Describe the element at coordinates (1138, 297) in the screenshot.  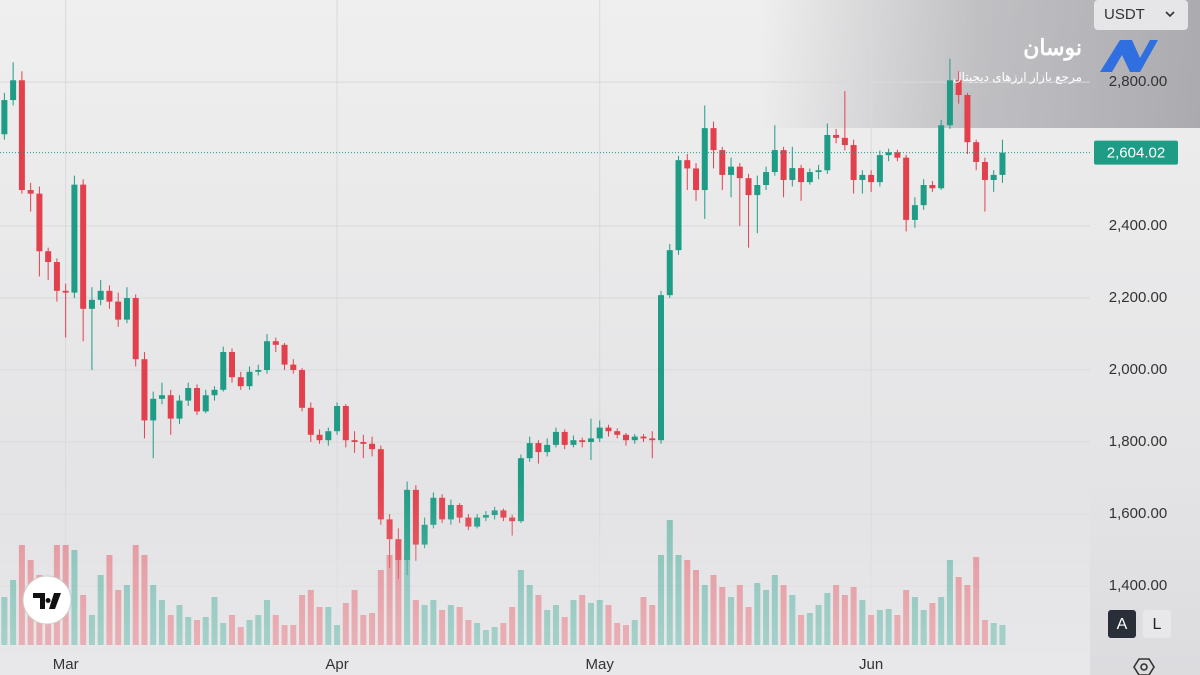
I see `y-tick-label: 2,200.00` at that location.